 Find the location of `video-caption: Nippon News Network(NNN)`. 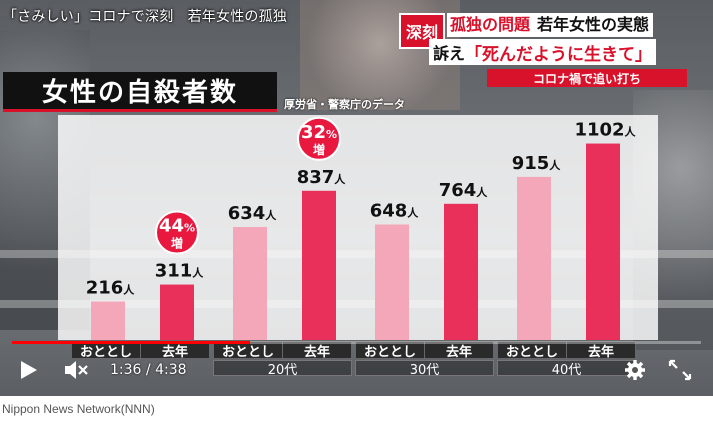

video-caption: Nippon News Network(NNN) is located at coordinates (78, 409).